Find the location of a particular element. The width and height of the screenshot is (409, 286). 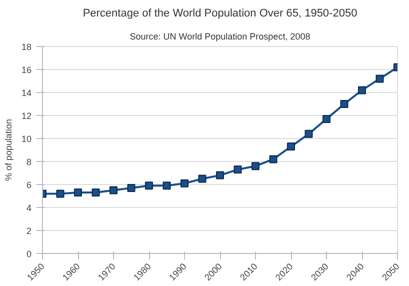

y-tick-label: 6 is located at coordinates (29, 185).